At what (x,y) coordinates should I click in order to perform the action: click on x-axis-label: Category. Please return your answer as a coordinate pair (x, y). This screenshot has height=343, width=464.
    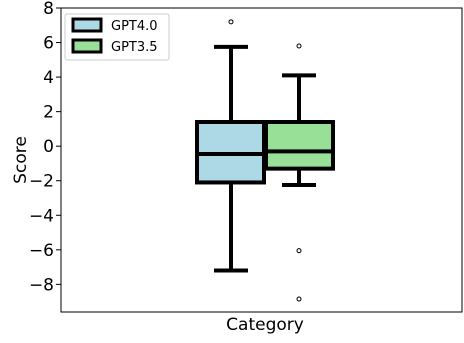
    Looking at the image, I should click on (265, 325).